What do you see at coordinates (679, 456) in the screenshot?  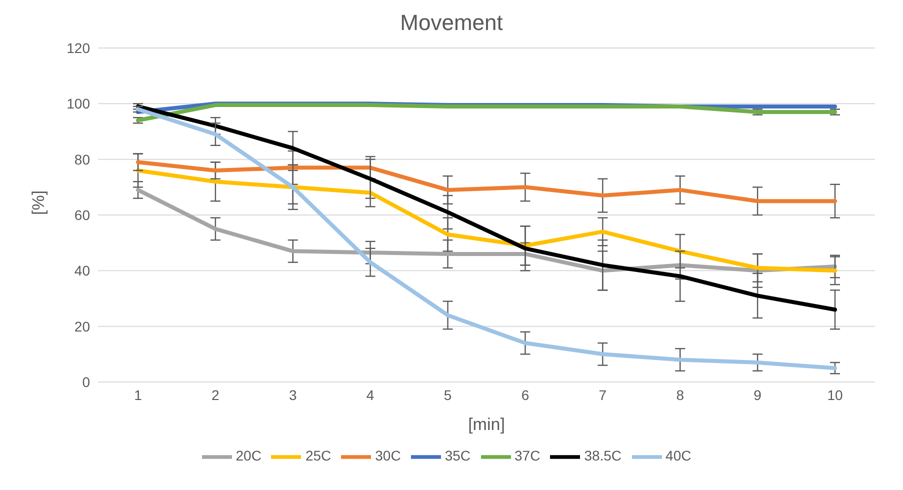 I see `legend-label: 40C` at bounding box center [679, 456].